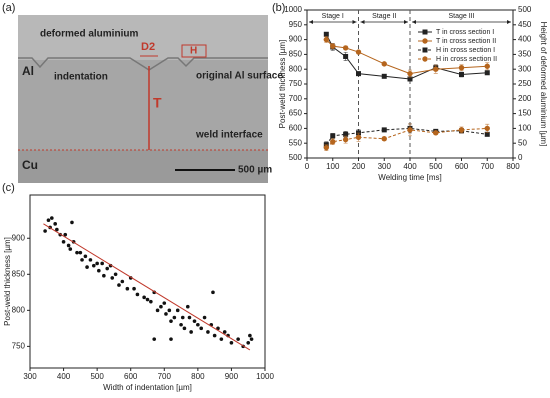  Describe the element at coordinates (525, 39) in the screenshot. I see `y2-tick-label: 400` at that location.